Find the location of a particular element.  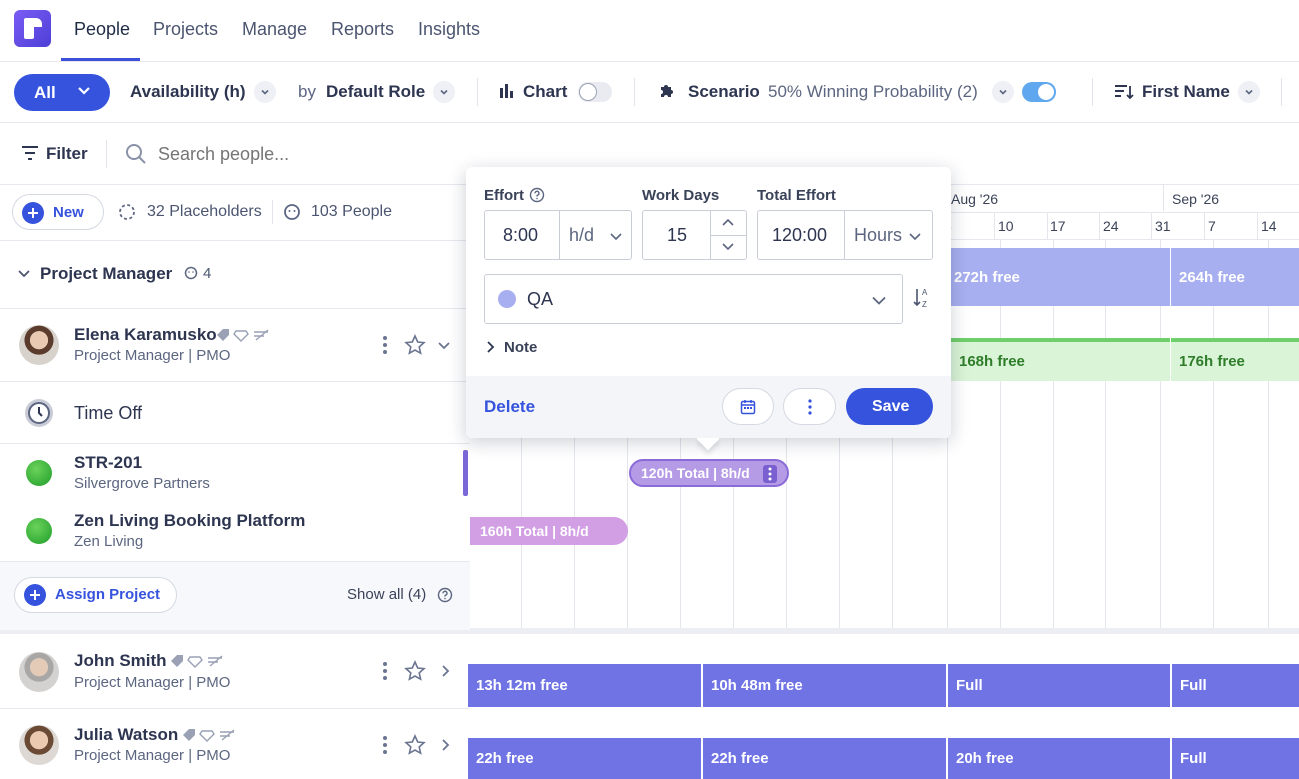

puzzle-icon is located at coordinates (667, 93).